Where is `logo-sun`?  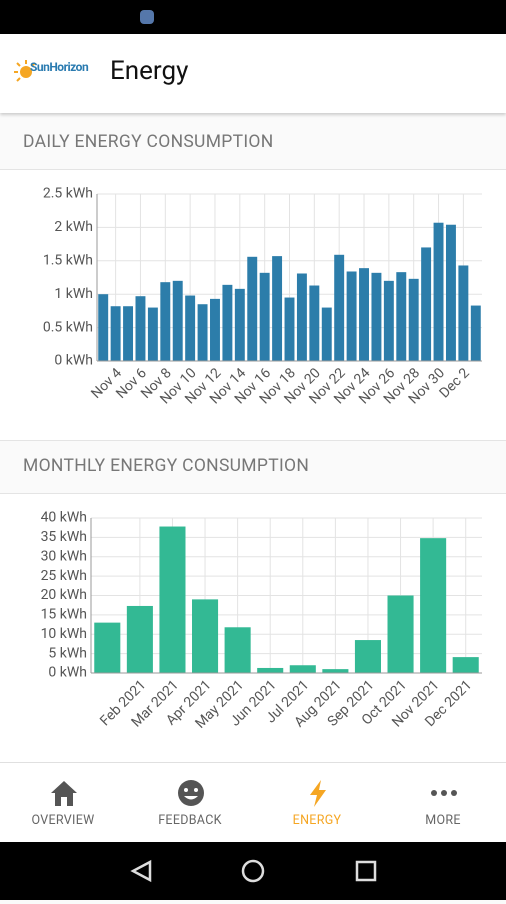 logo-sun is located at coordinates (25, 71).